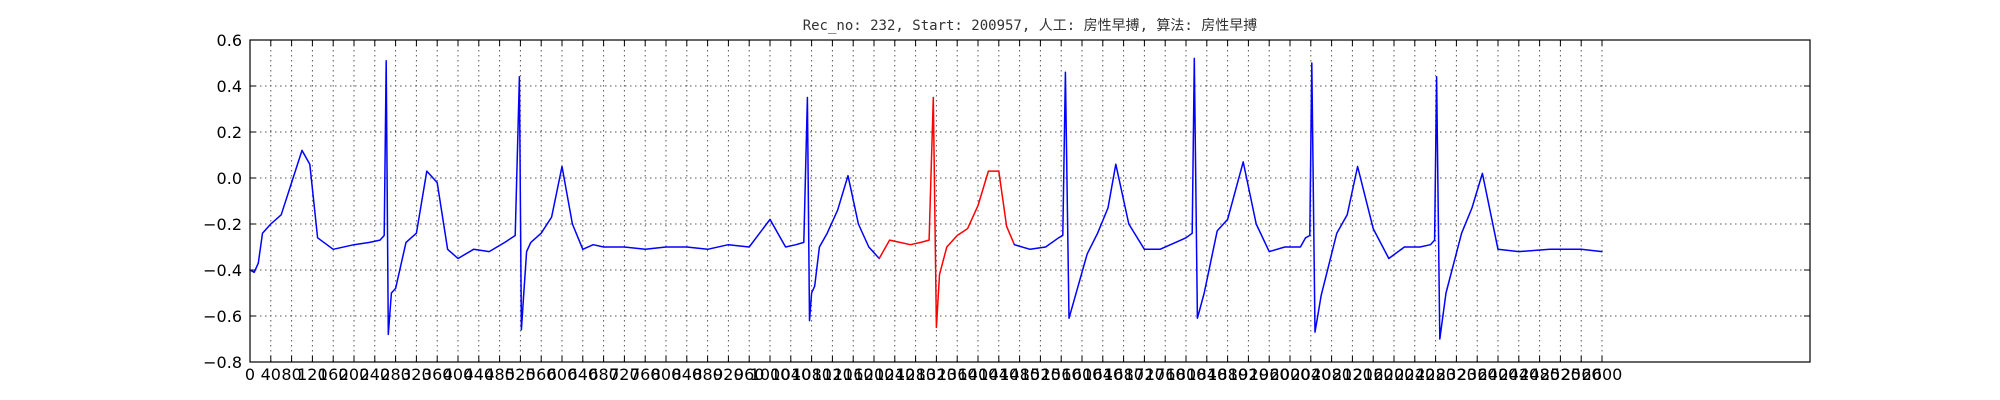  Describe the element at coordinates (541, 374) in the screenshot. I see `x-tick-label: 560` at that location.